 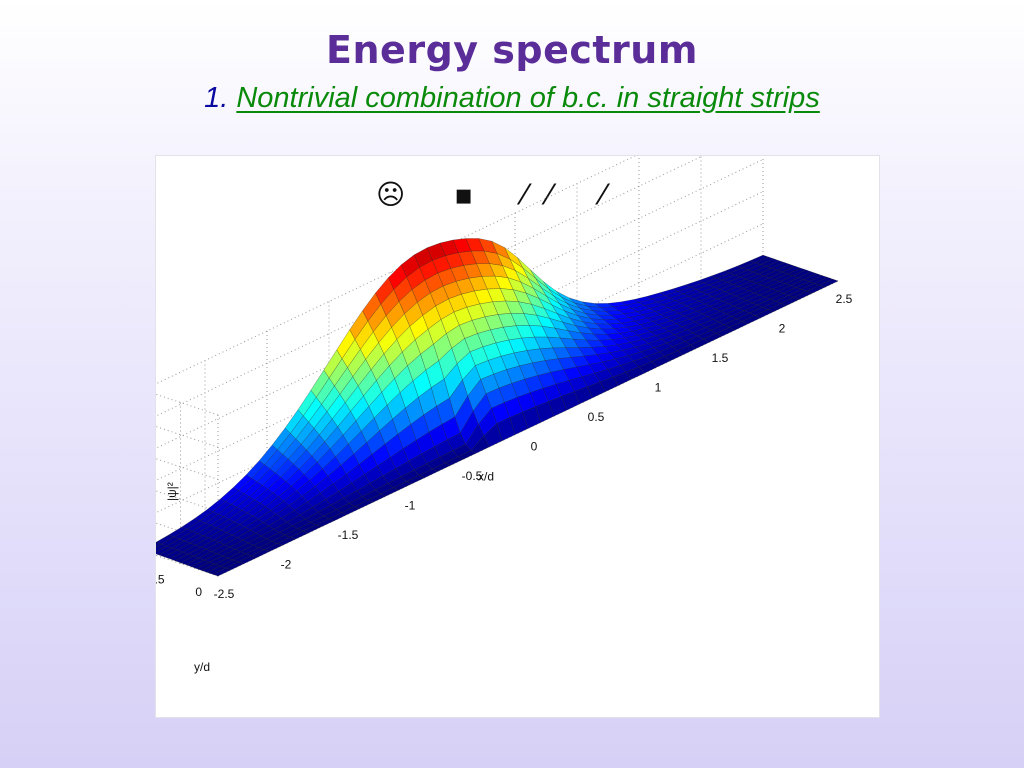 I want to click on x-tick-label: -1.5, so click(x=348, y=535).